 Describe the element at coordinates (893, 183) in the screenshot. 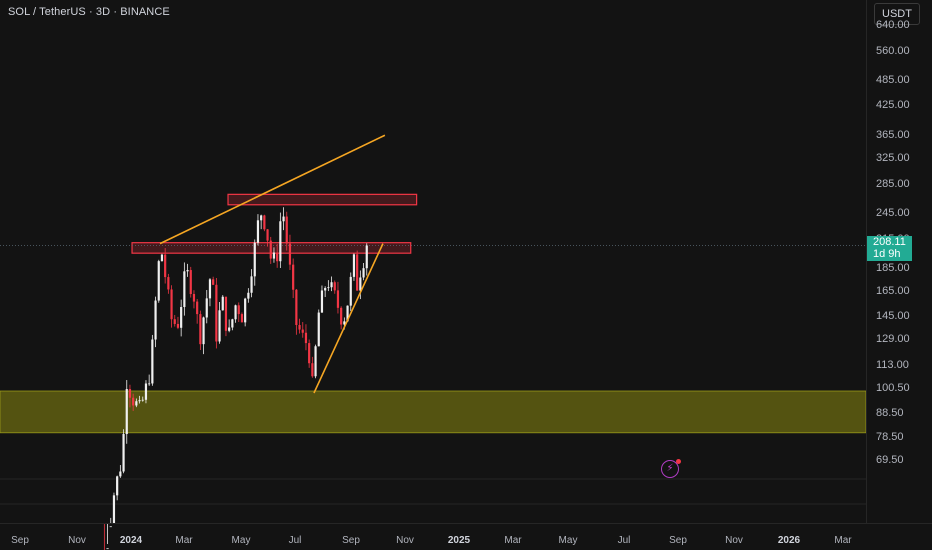

I see `price-tick-label: 285.00` at that location.